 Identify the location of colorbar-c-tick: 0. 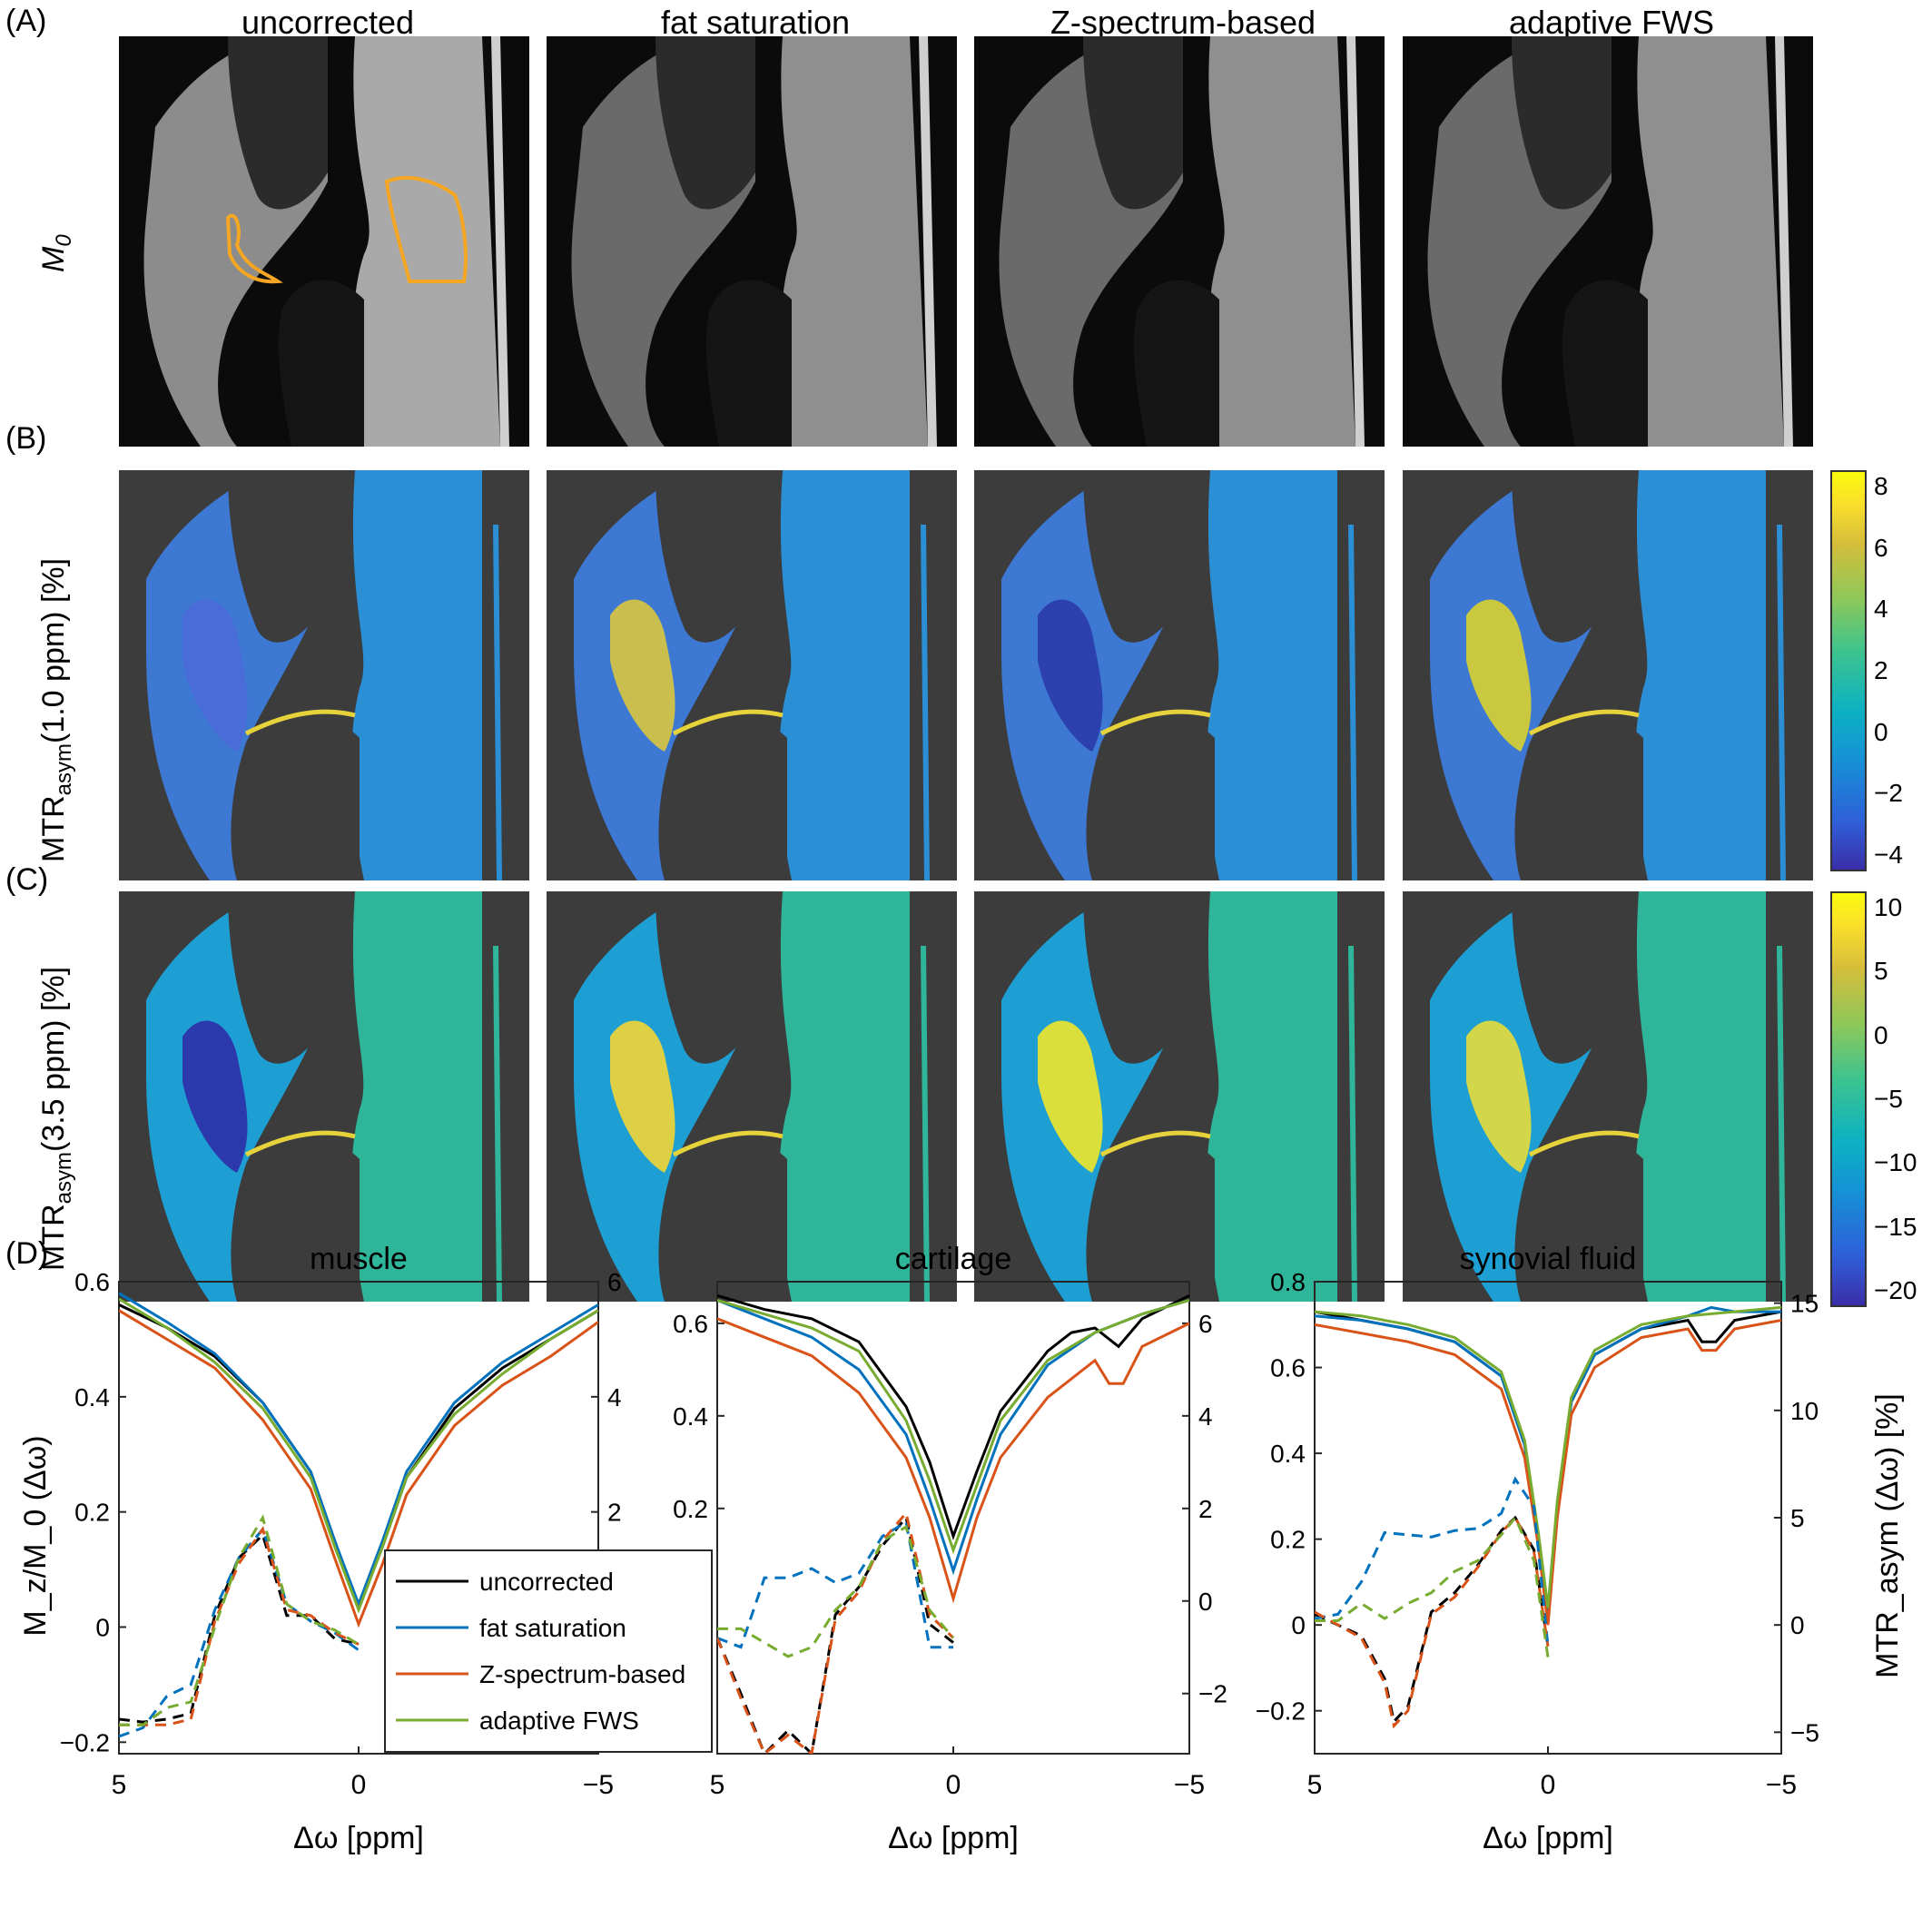
(1881, 1034).